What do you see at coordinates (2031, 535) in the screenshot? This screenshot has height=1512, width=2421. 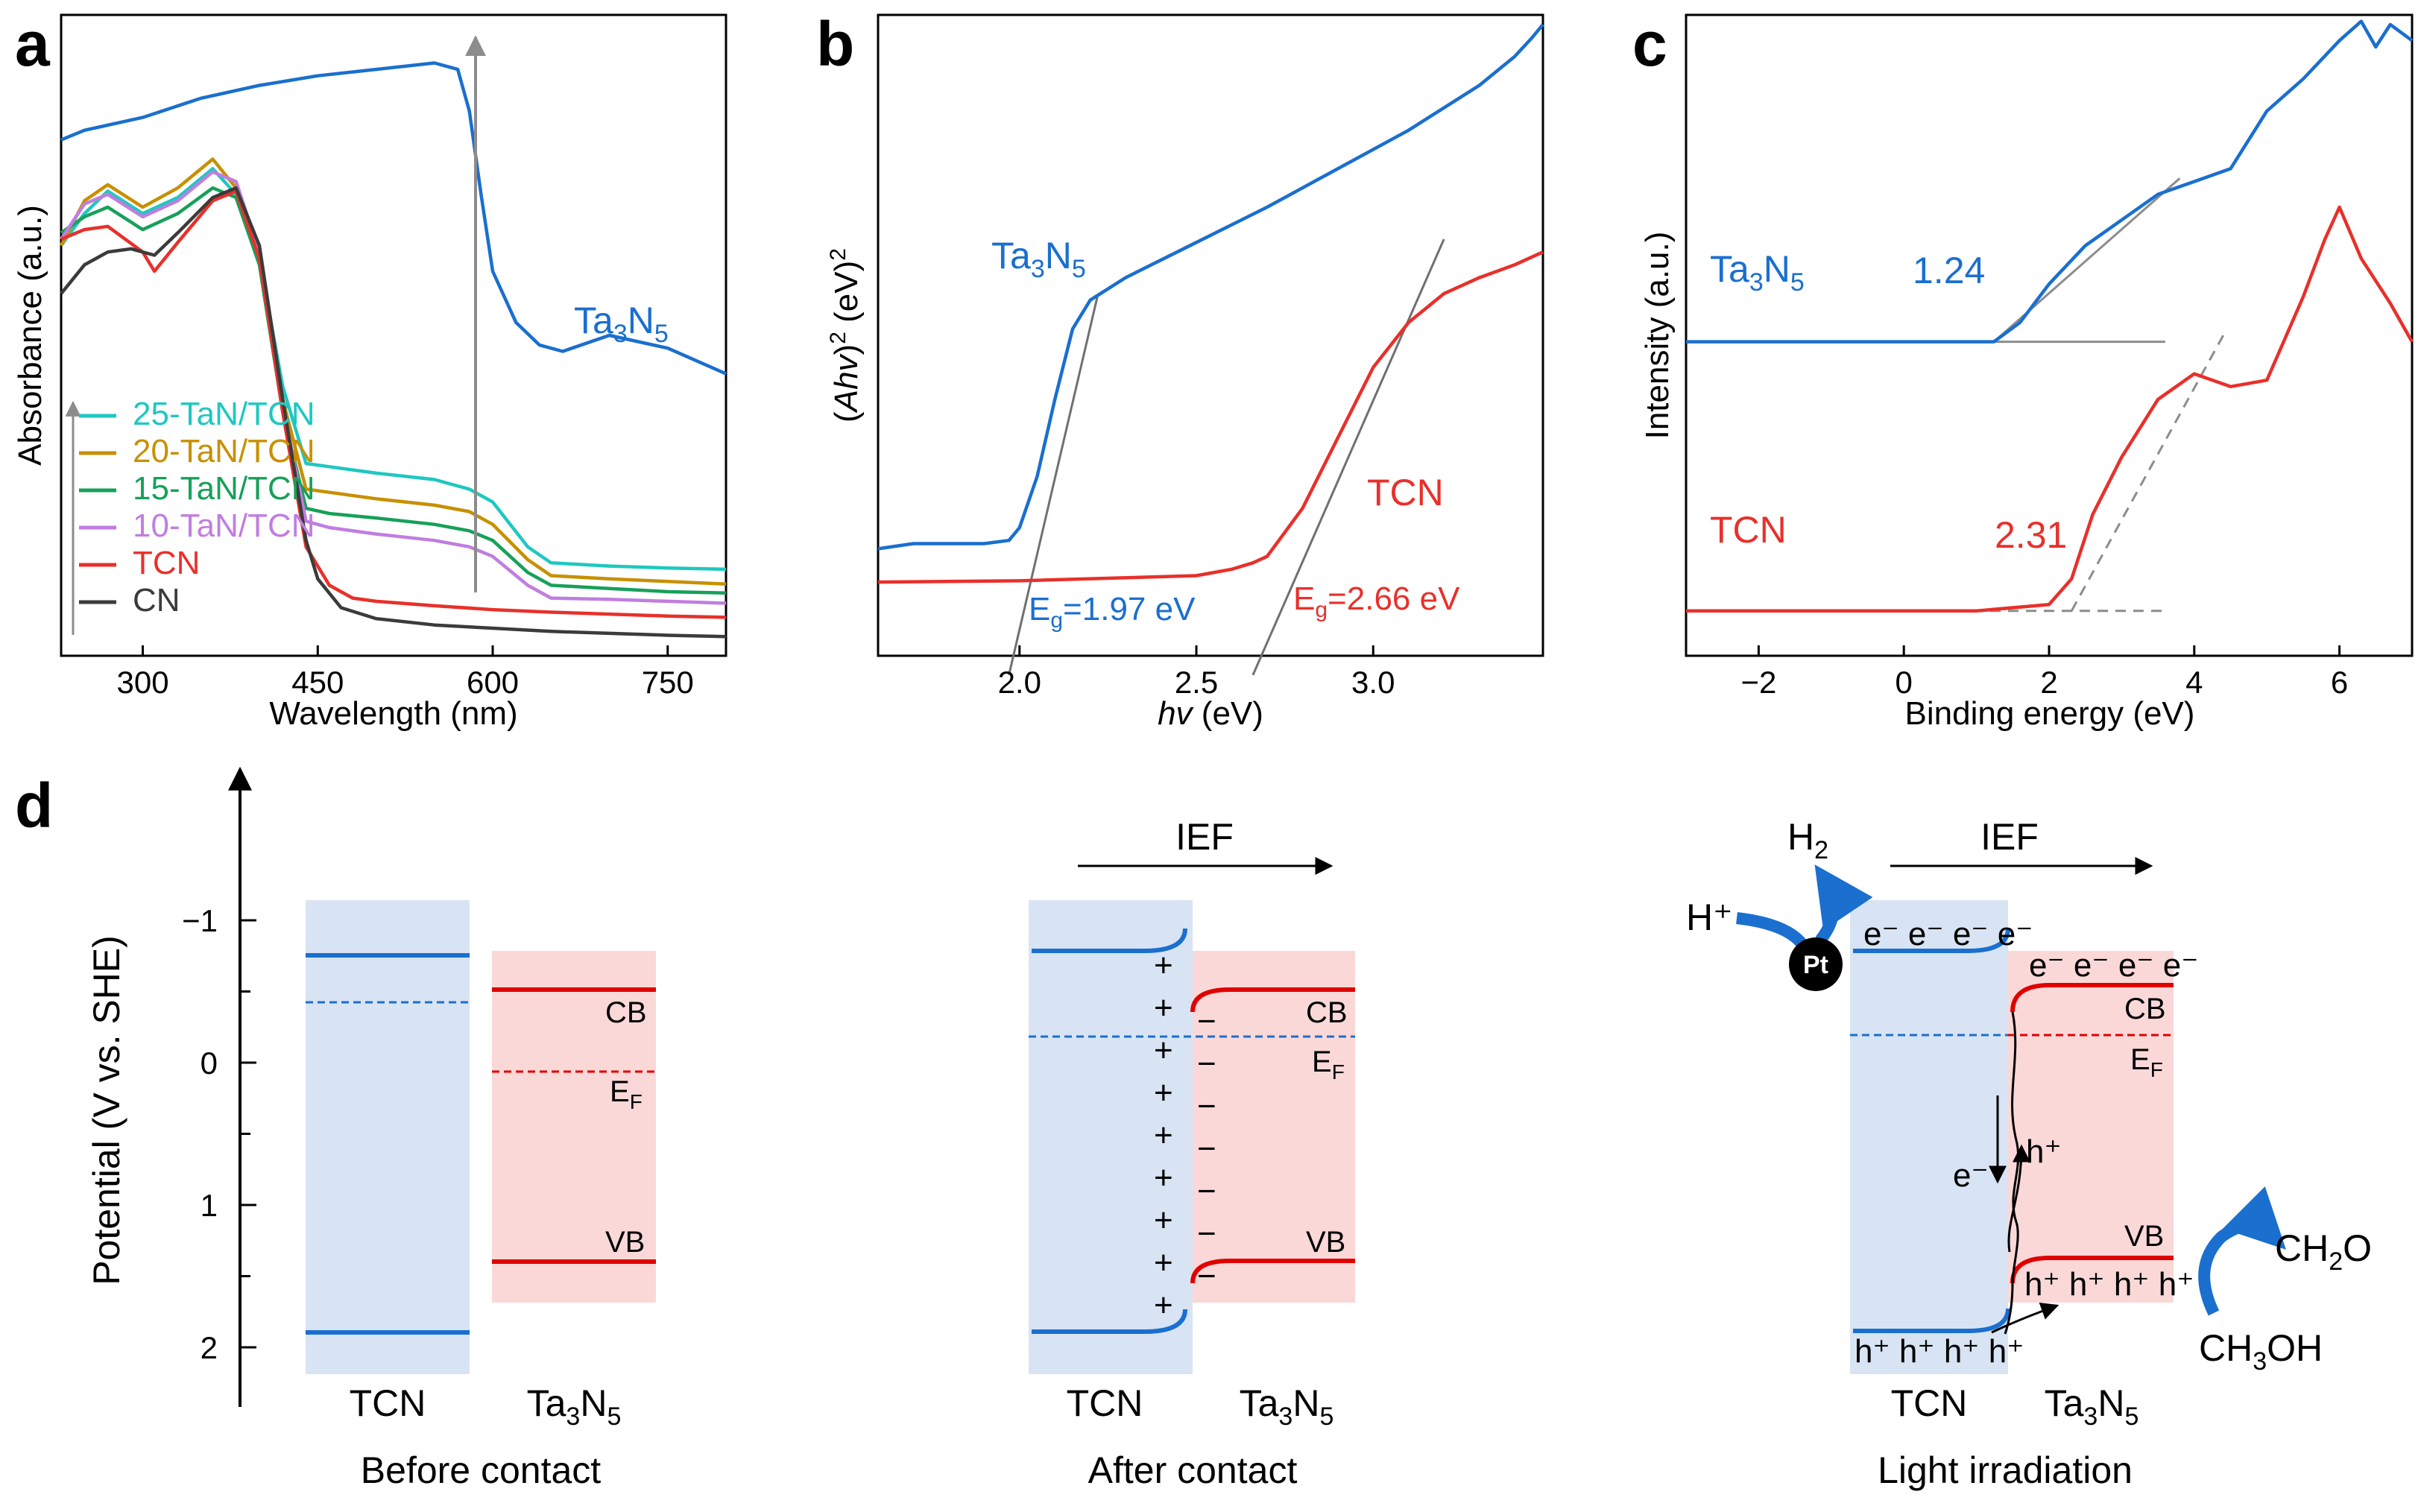 I see `panel-c-vb-tcn: 2.31` at bounding box center [2031, 535].